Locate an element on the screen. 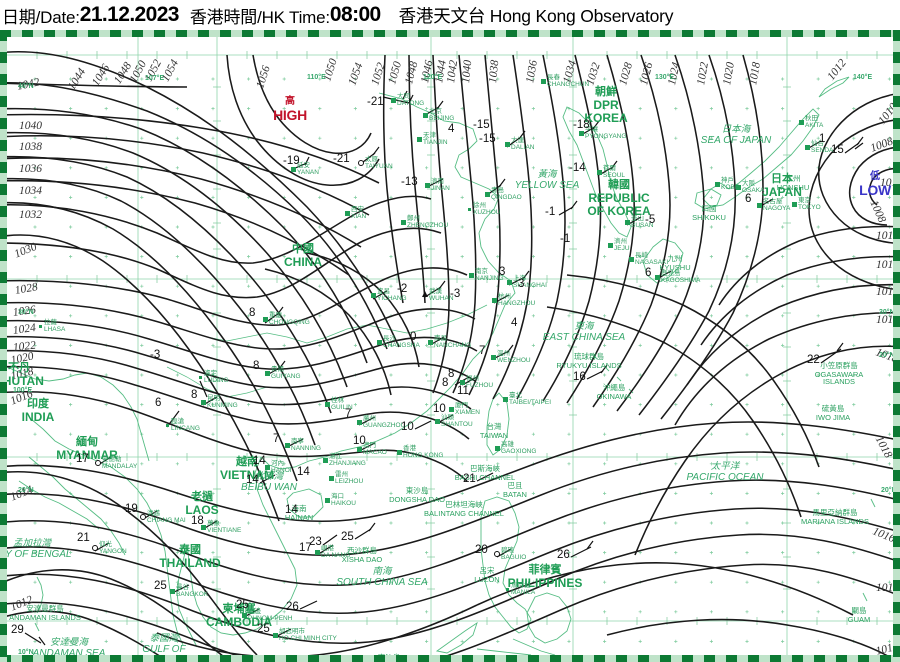  sea-label: 北部灣 BEIBU WAN is located at coordinates (269, 482).